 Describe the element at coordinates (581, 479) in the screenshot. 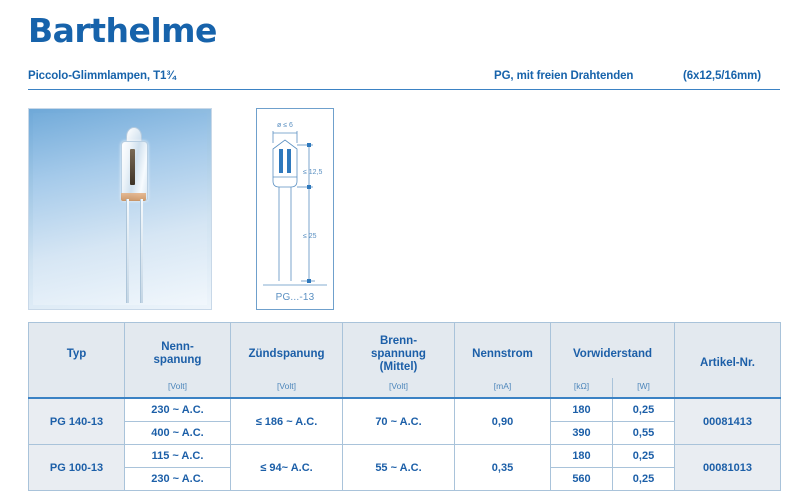

I see `cell-vorwiderstand-kohm: 560` at that location.